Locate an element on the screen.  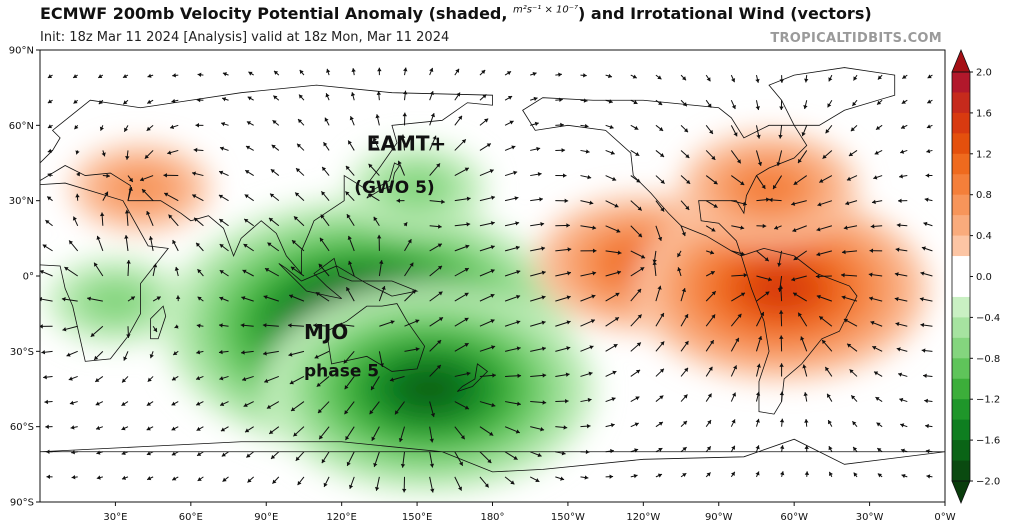
colorbar-segment is located at coordinates (961, 123).